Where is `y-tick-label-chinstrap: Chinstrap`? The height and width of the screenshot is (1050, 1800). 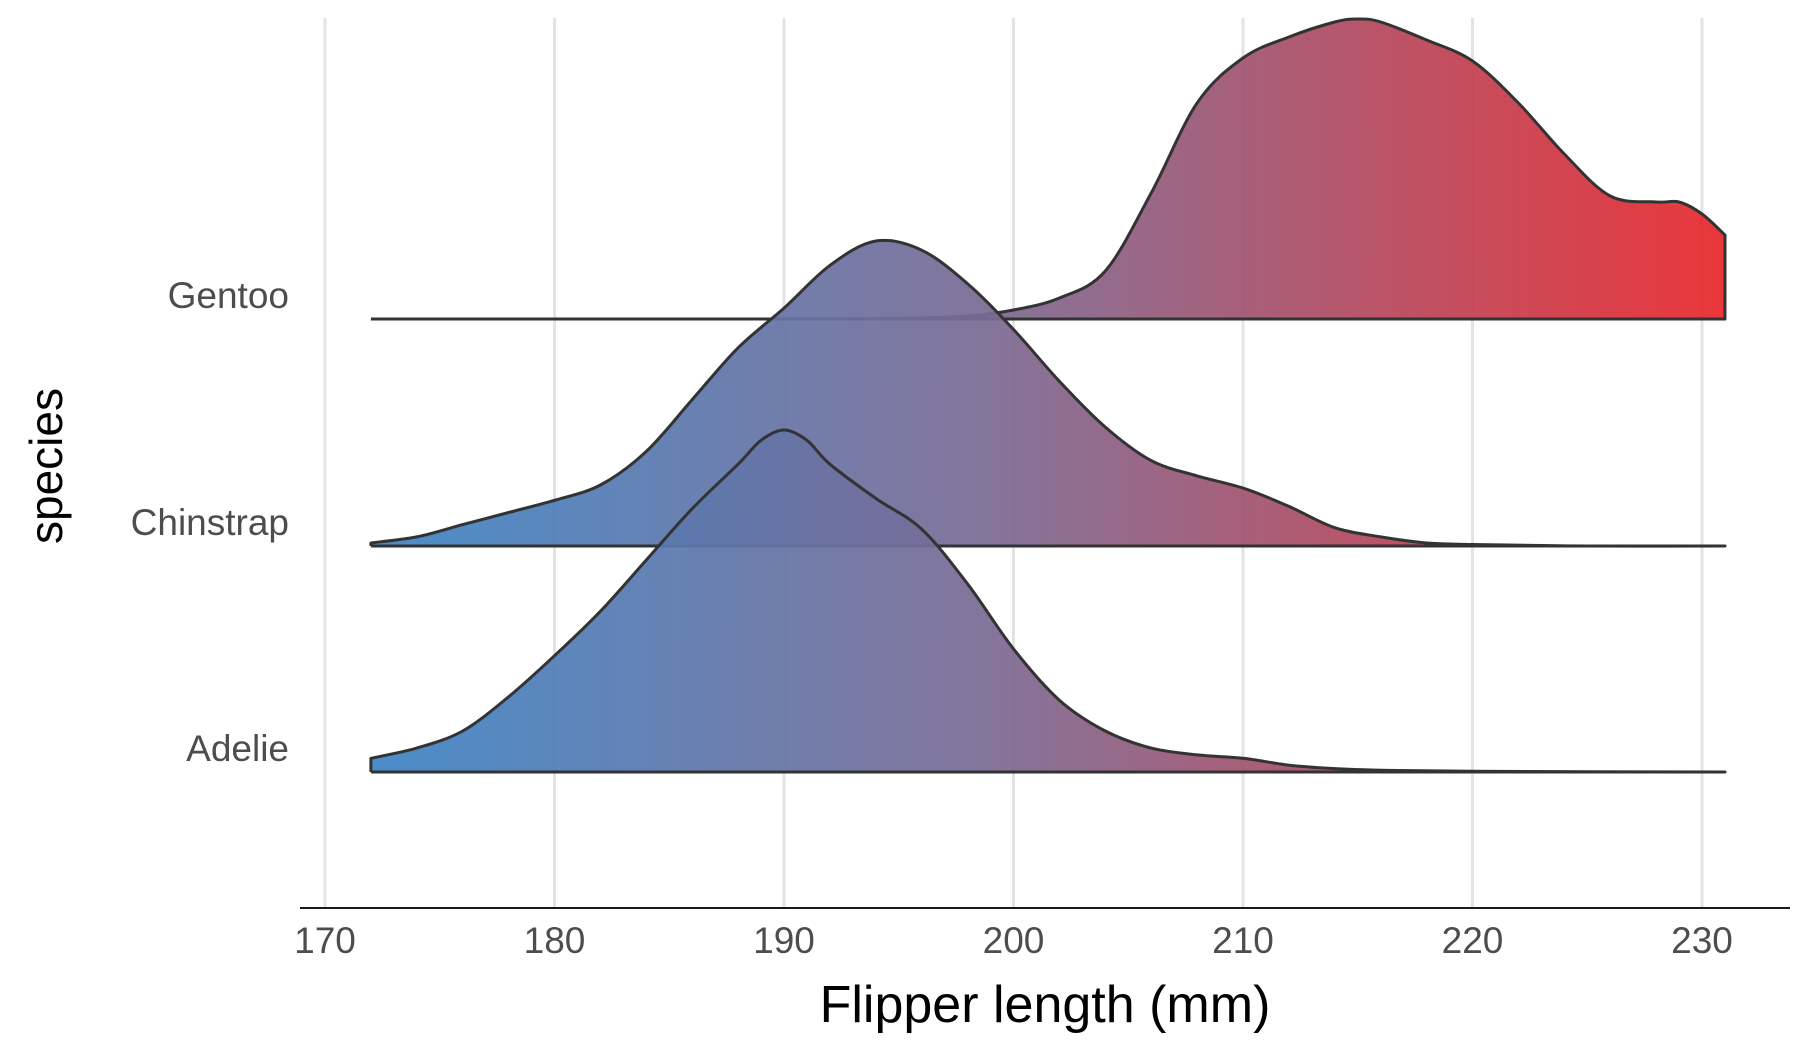
y-tick-label-chinstrap: Chinstrap is located at coordinates (210, 522).